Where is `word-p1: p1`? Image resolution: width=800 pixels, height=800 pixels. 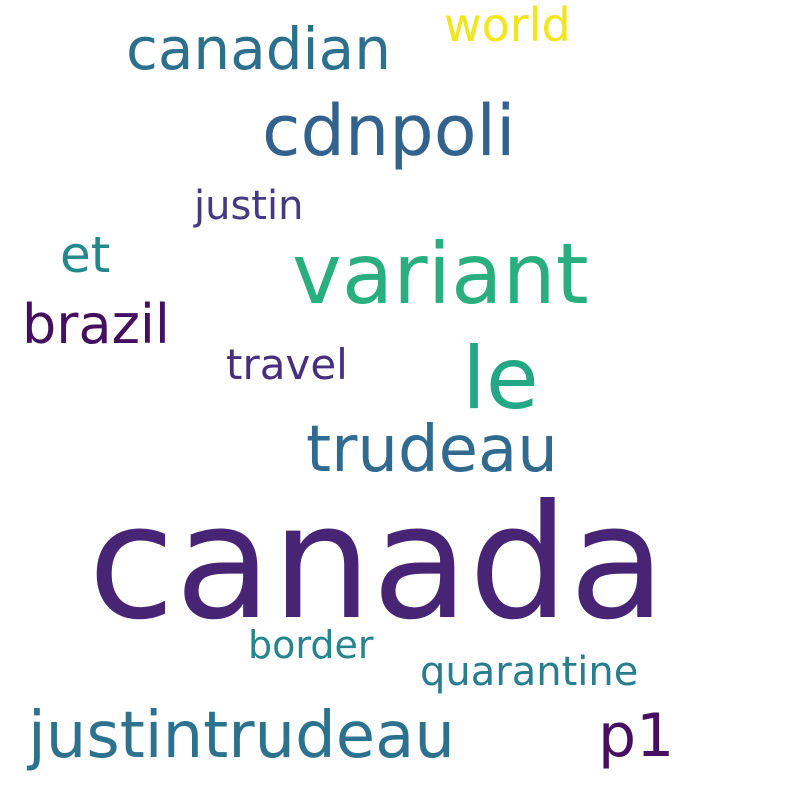 word-p1: p1 is located at coordinates (636, 736).